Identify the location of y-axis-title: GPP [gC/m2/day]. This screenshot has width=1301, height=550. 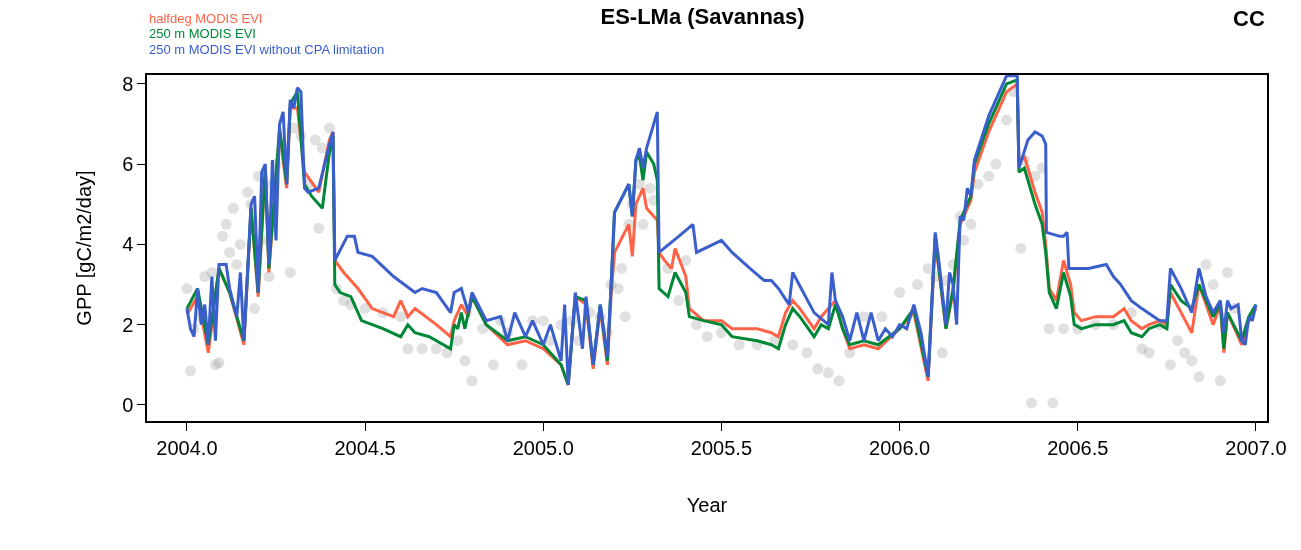
(84, 248).